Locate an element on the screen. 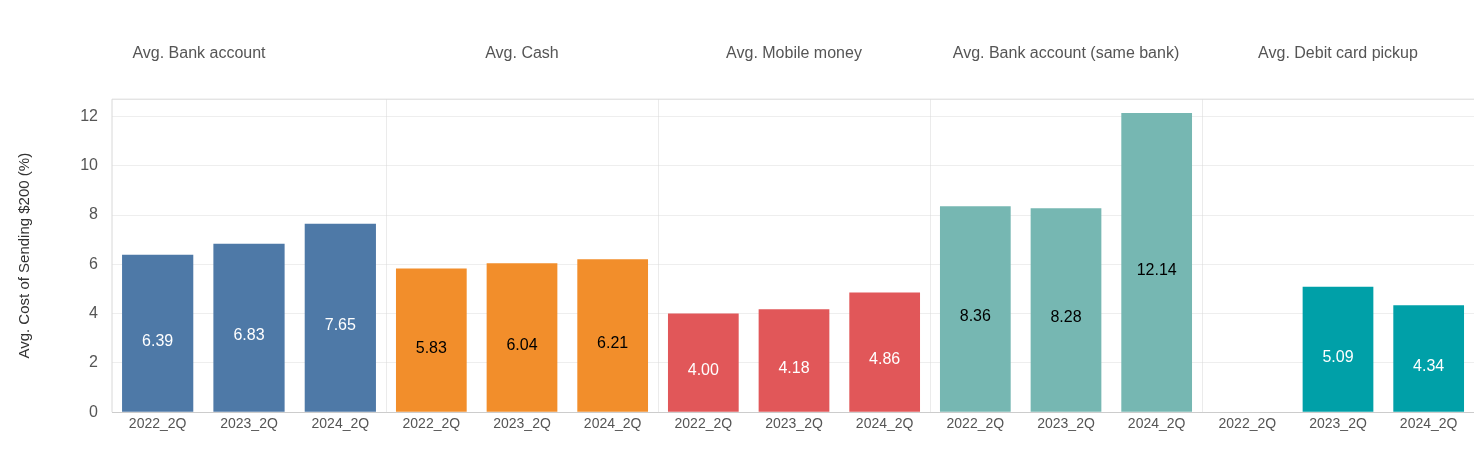  y-tick-label: 8 is located at coordinates (94, 214).